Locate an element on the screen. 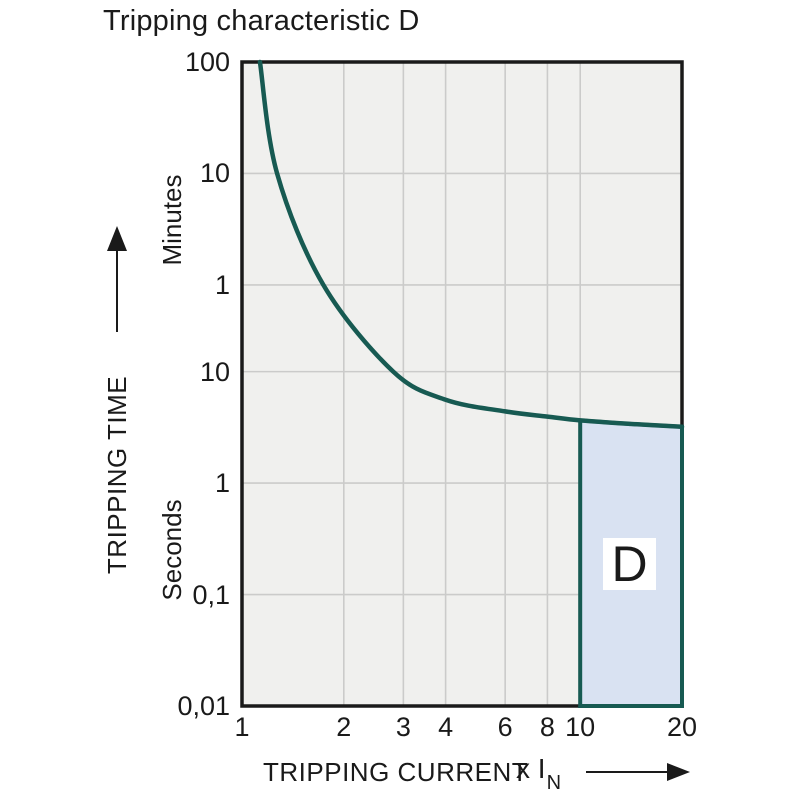  x-axis-unit: x IN is located at coordinates (539, 774).